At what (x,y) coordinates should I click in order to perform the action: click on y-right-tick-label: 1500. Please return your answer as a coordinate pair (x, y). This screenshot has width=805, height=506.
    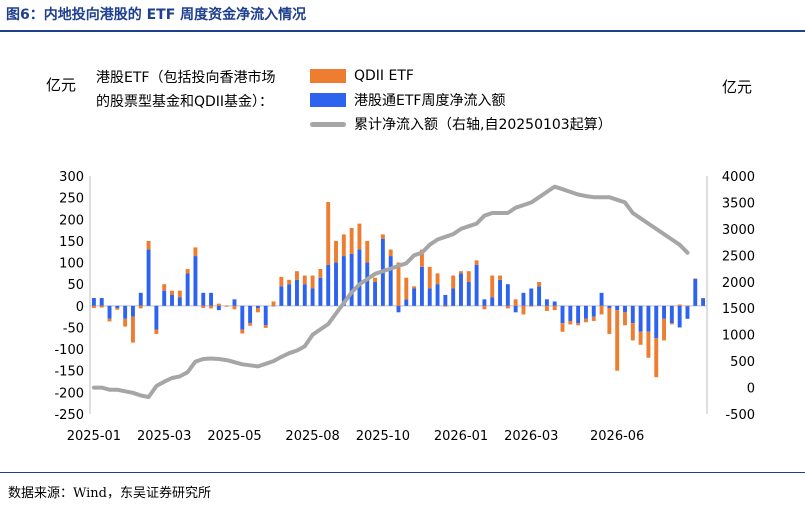
    Looking at the image, I should click on (738, 309).